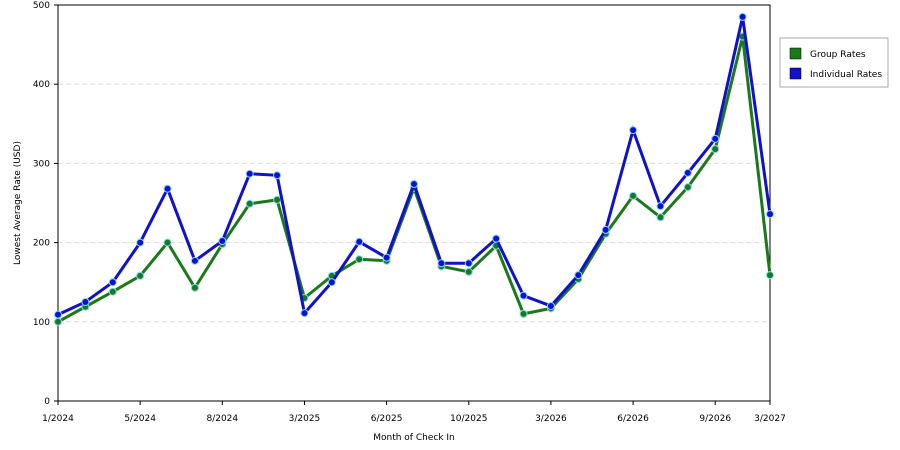  I want to click on x-tick-label: 6/2025, so click(387, 419).